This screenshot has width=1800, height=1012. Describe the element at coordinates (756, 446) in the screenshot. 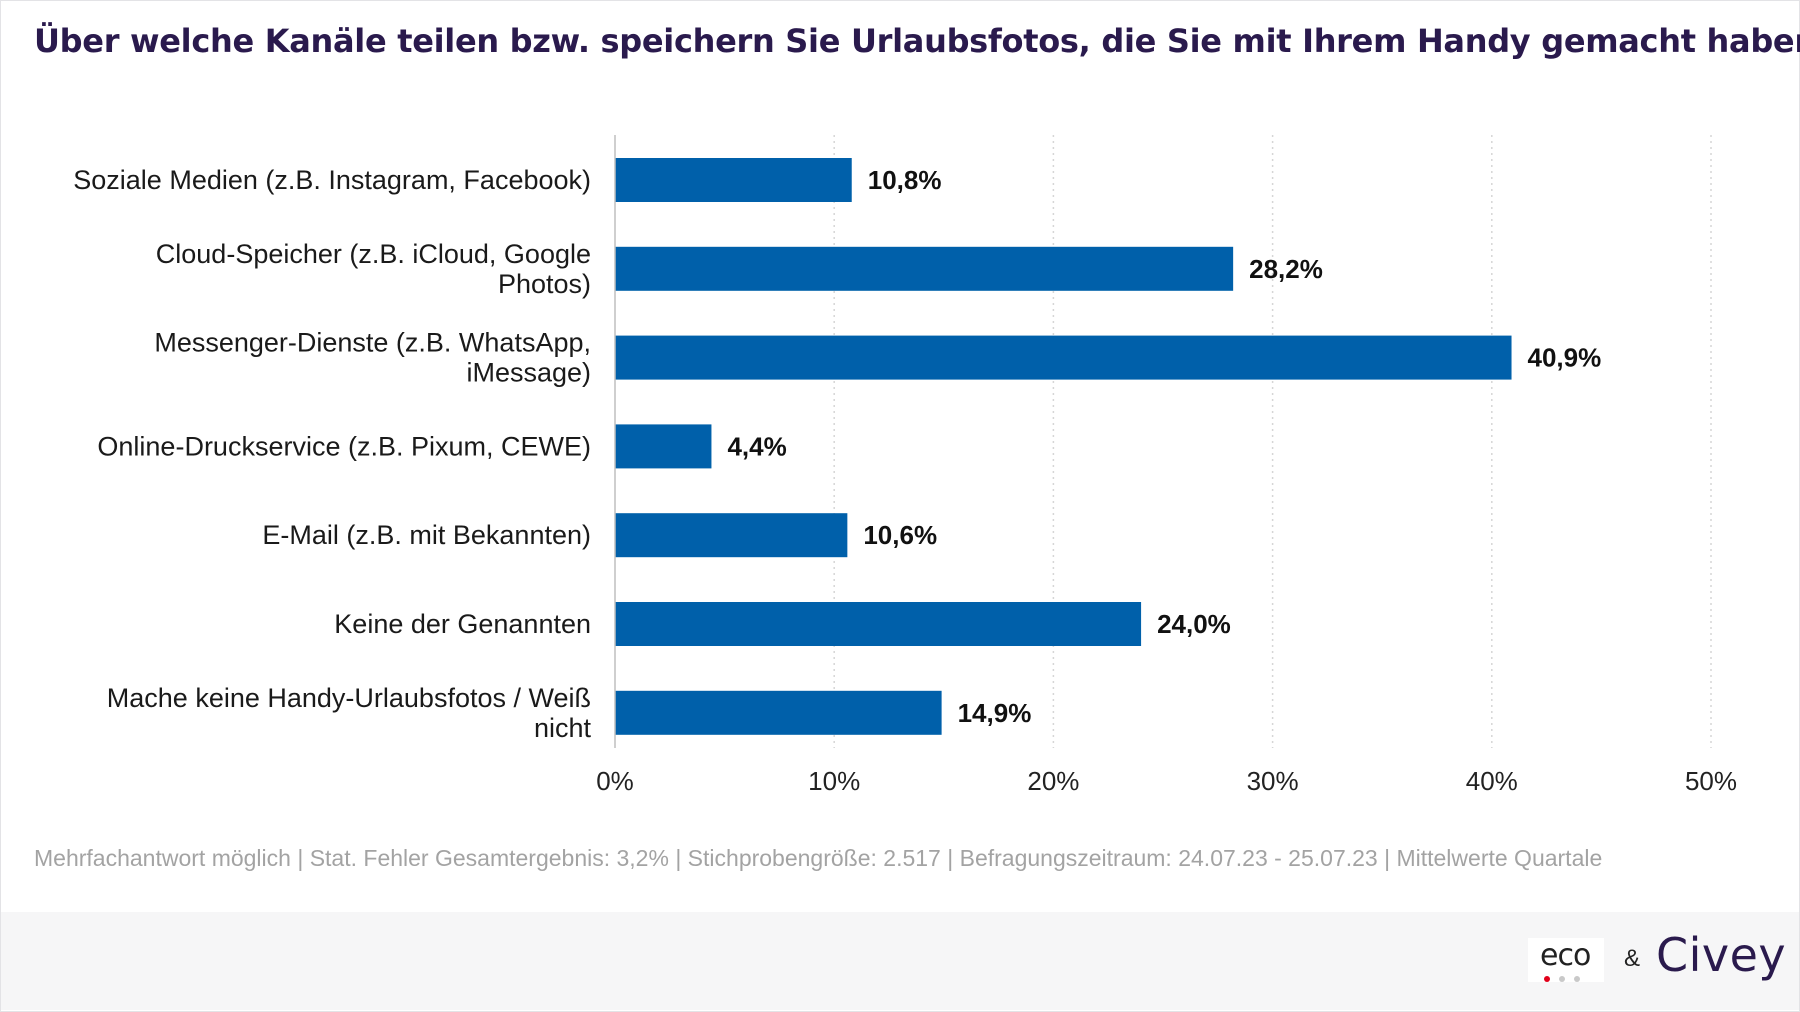

I see `bar-value-label: 4,4%` at that location.